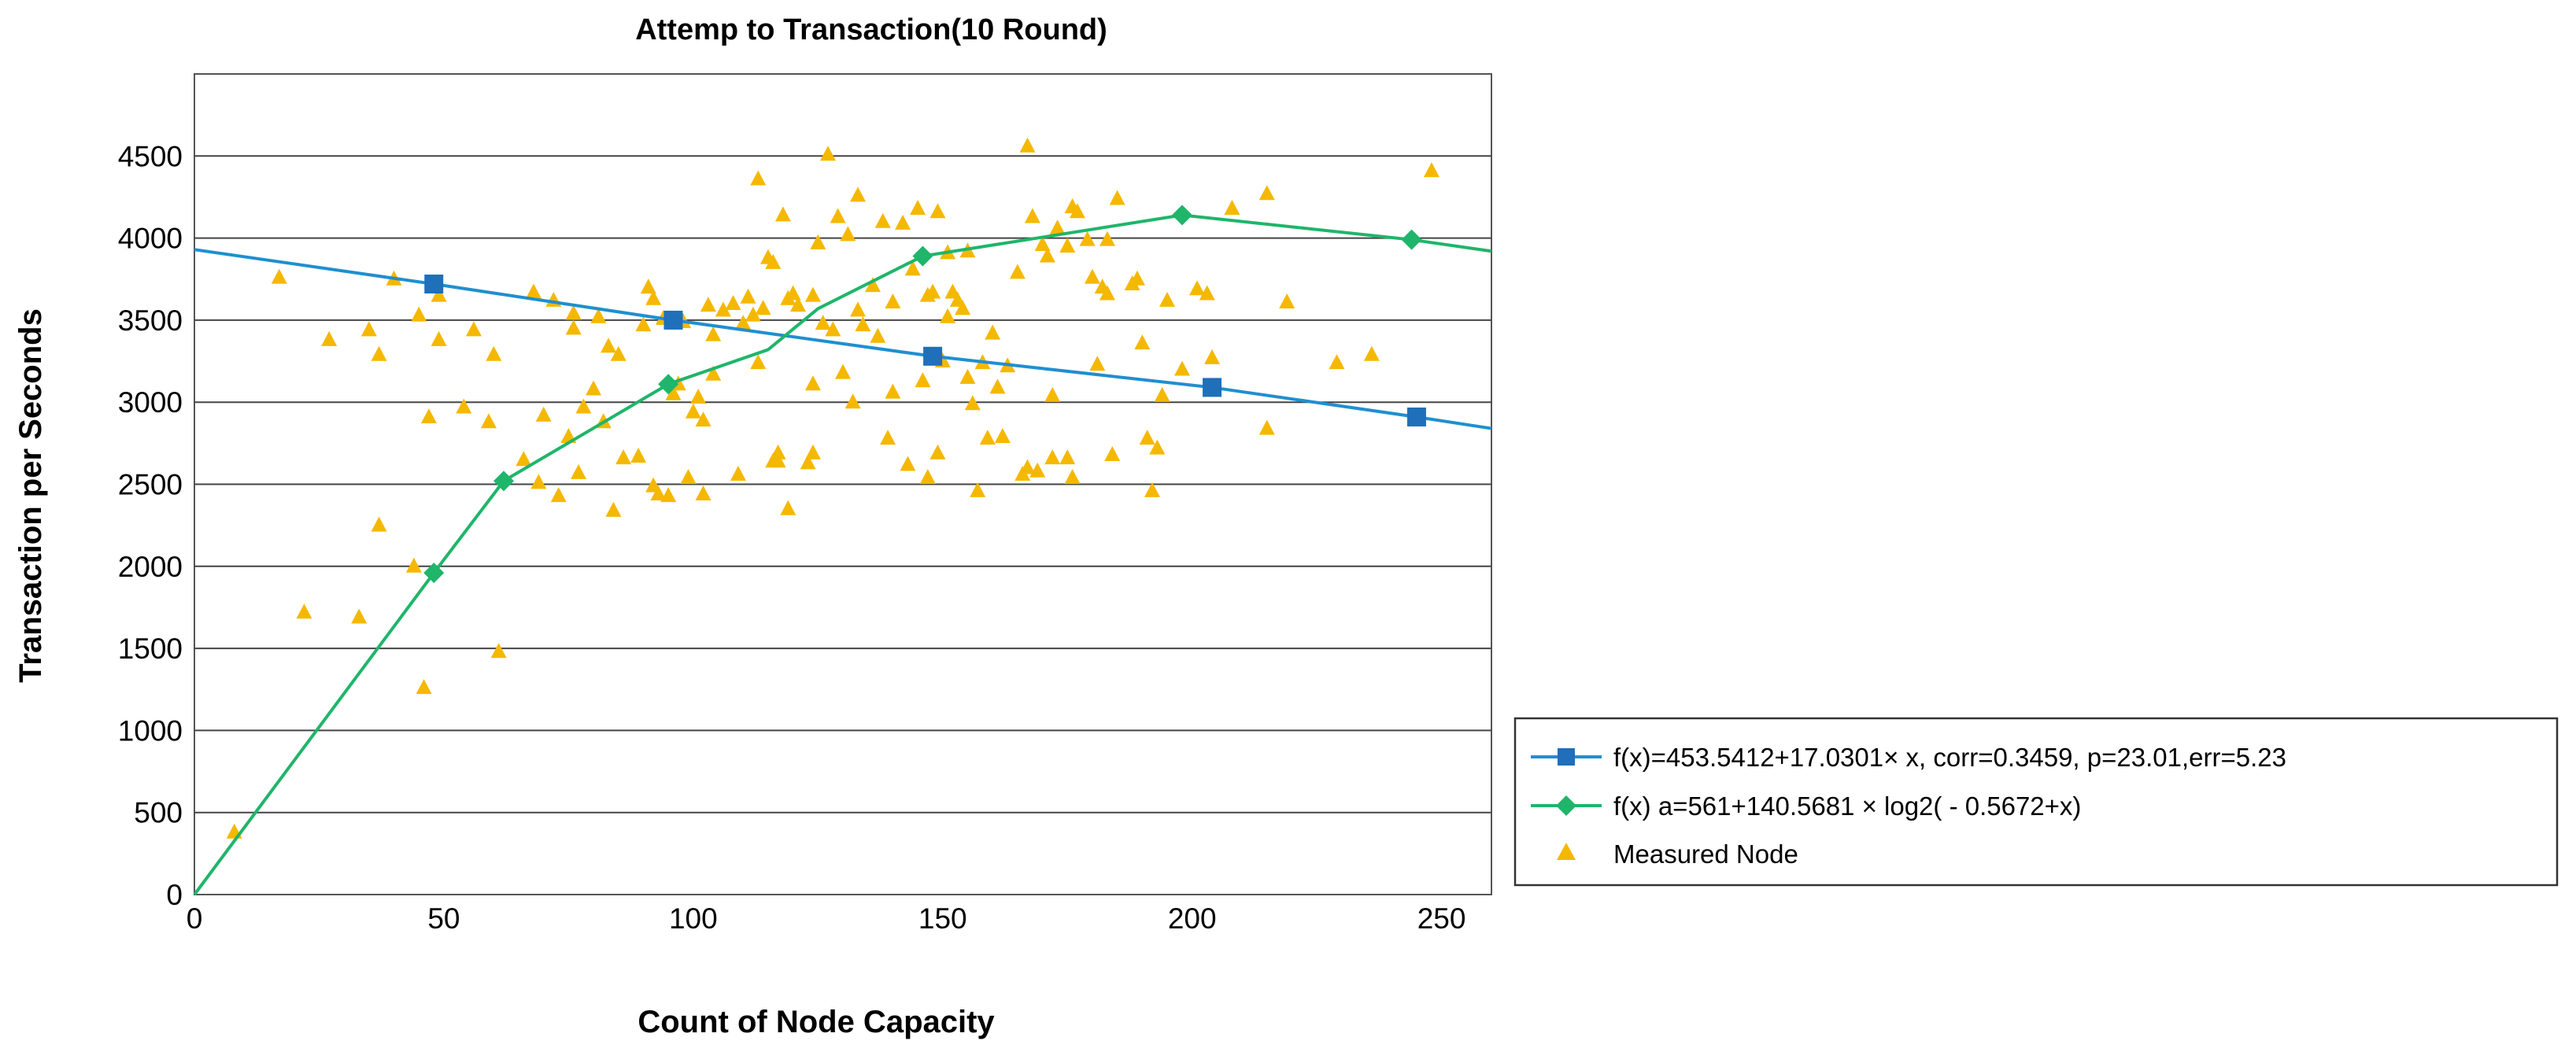  Describe the element at coordinates (924, 394) in the screenshot. I see `fit-markers` at that location.